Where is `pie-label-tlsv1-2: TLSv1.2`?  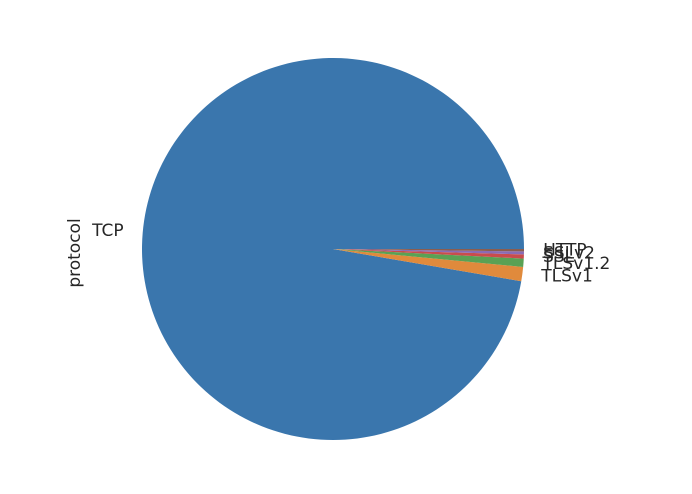 pie-label-tlsv1-2: TLSv1.2 is located at coordinates (576, 264).